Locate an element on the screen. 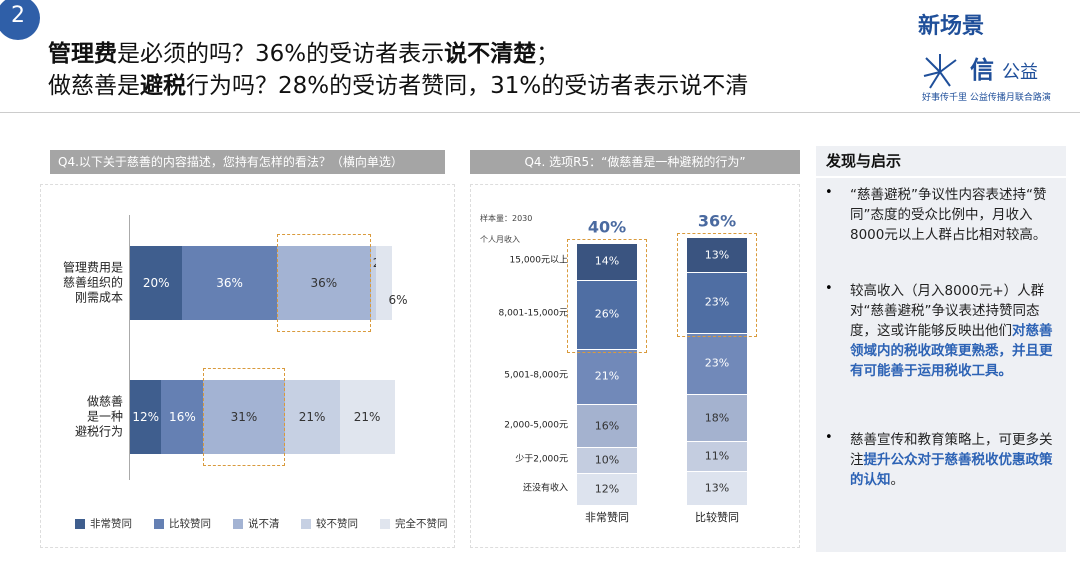 Image resolution: width=1080 pixels, height=570 pixels. category-label: 做慈善 是一种 避税行为 is located at coordinates (98, 416).